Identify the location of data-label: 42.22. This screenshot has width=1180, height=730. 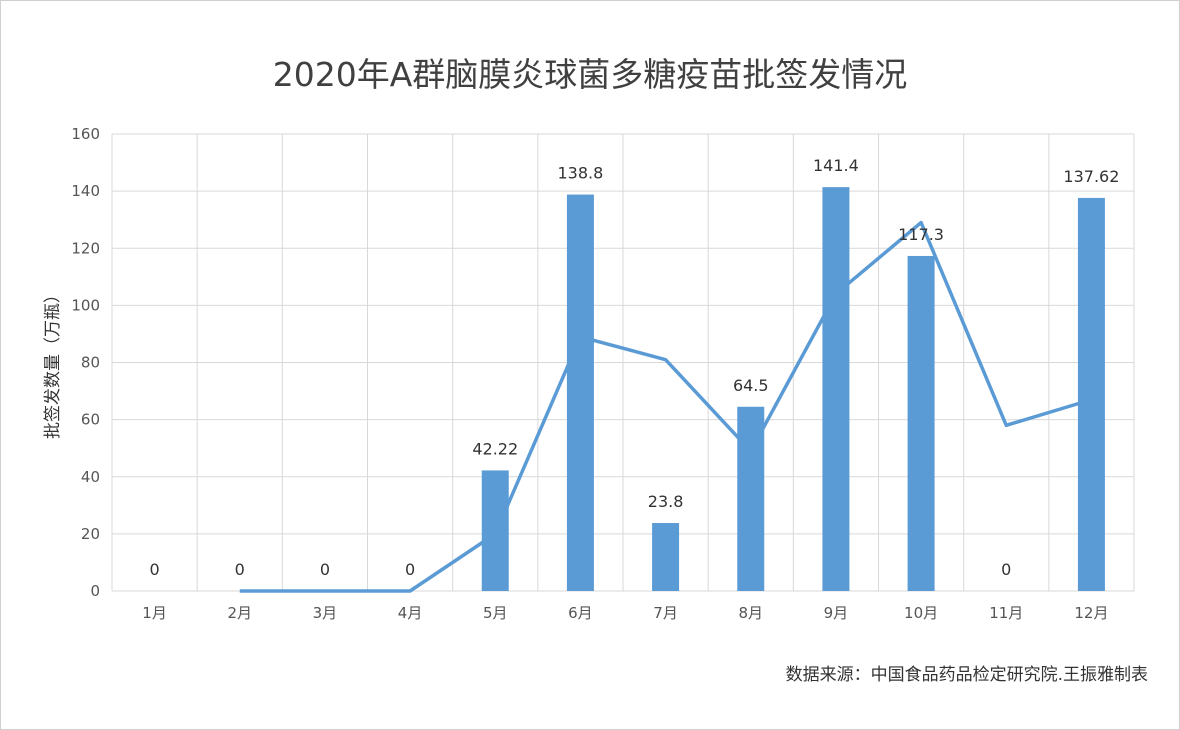
(495, 448).